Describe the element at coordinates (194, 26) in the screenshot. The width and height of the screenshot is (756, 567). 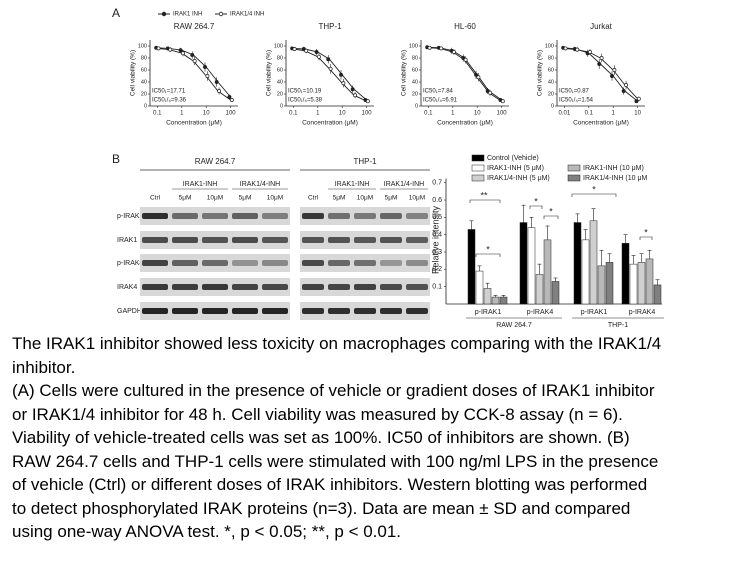
I see `chart-title: RAW 264.7` at that location.